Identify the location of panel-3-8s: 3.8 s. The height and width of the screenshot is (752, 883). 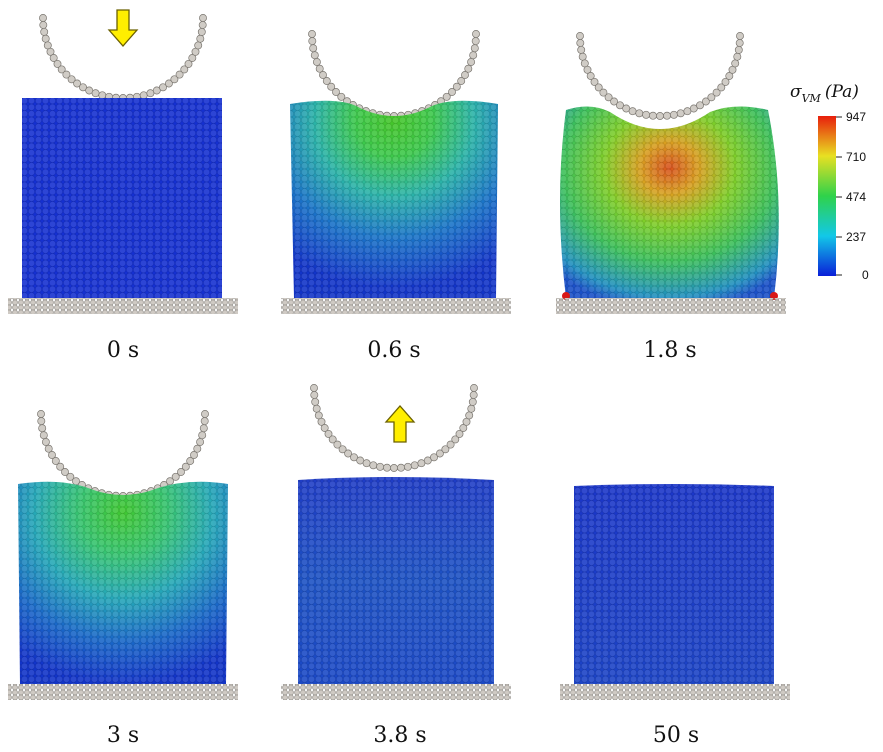
(396, 566).